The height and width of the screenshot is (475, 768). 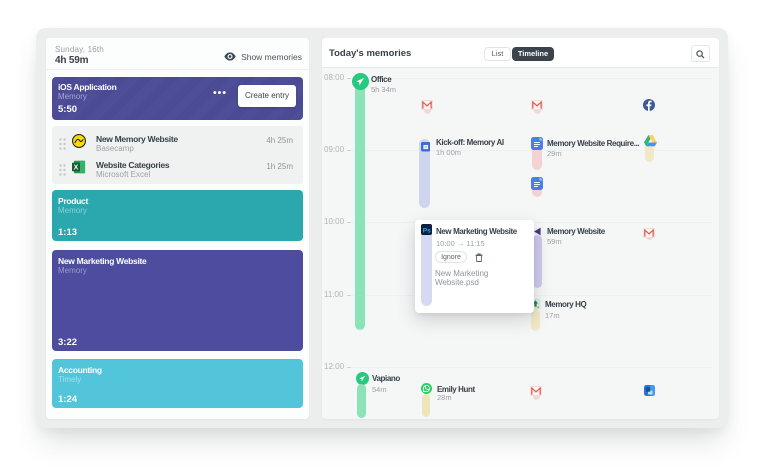 I want to click on svg-text: X, so click(x=76, y=168).